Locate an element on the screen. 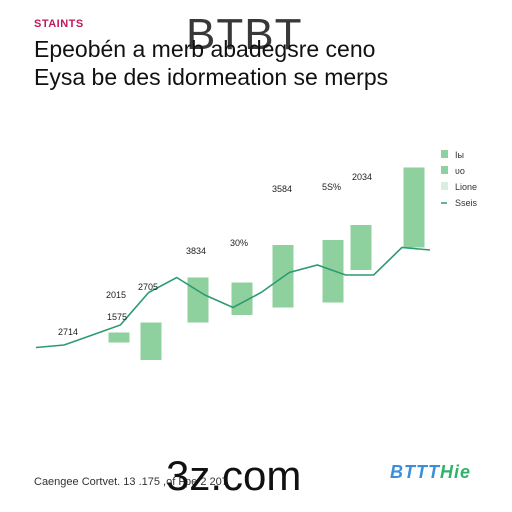 This screenshot has height=512, width=512. chart-data-label-6: 30% is located at coordinates (239, 243).